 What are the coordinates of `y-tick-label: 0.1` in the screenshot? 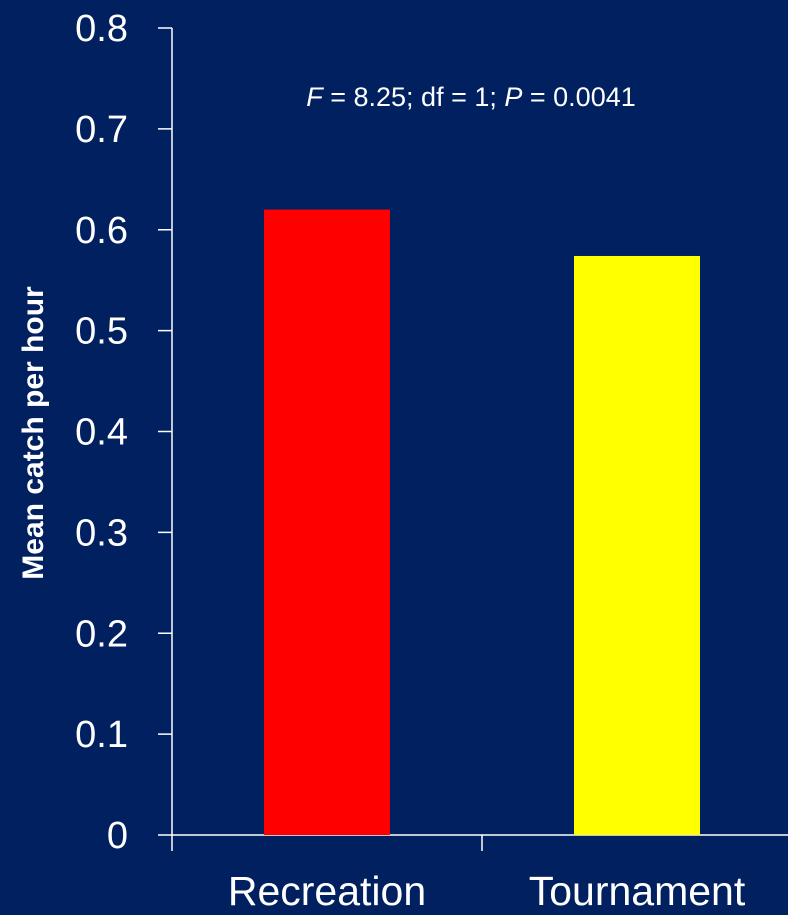 It's located at (101, 735).